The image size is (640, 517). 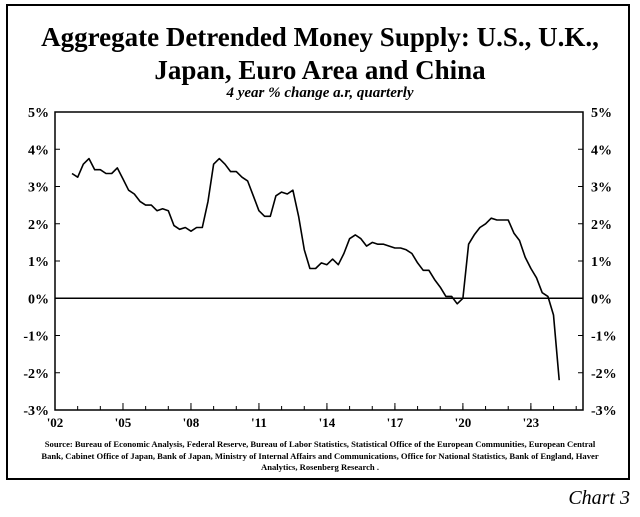 What do you see at coordinates (320, 70) in the screenshot?
I see `chart-title-line-2: Japan, Euro Area and China` at bounding box center [320, 70].